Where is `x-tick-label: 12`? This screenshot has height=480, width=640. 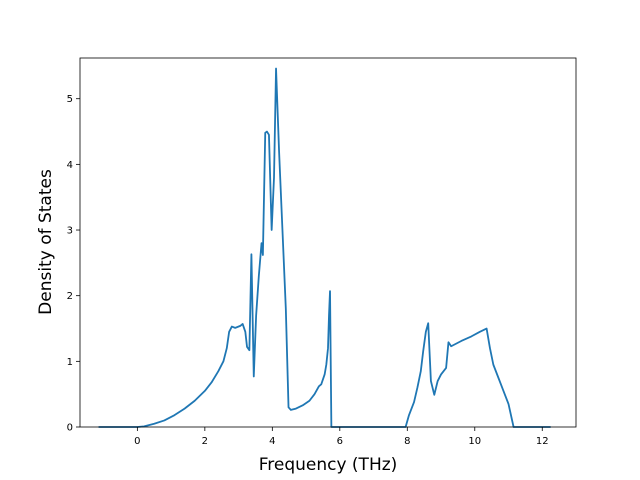 x-tick-label: 12 is located at coordinates (542, 441).